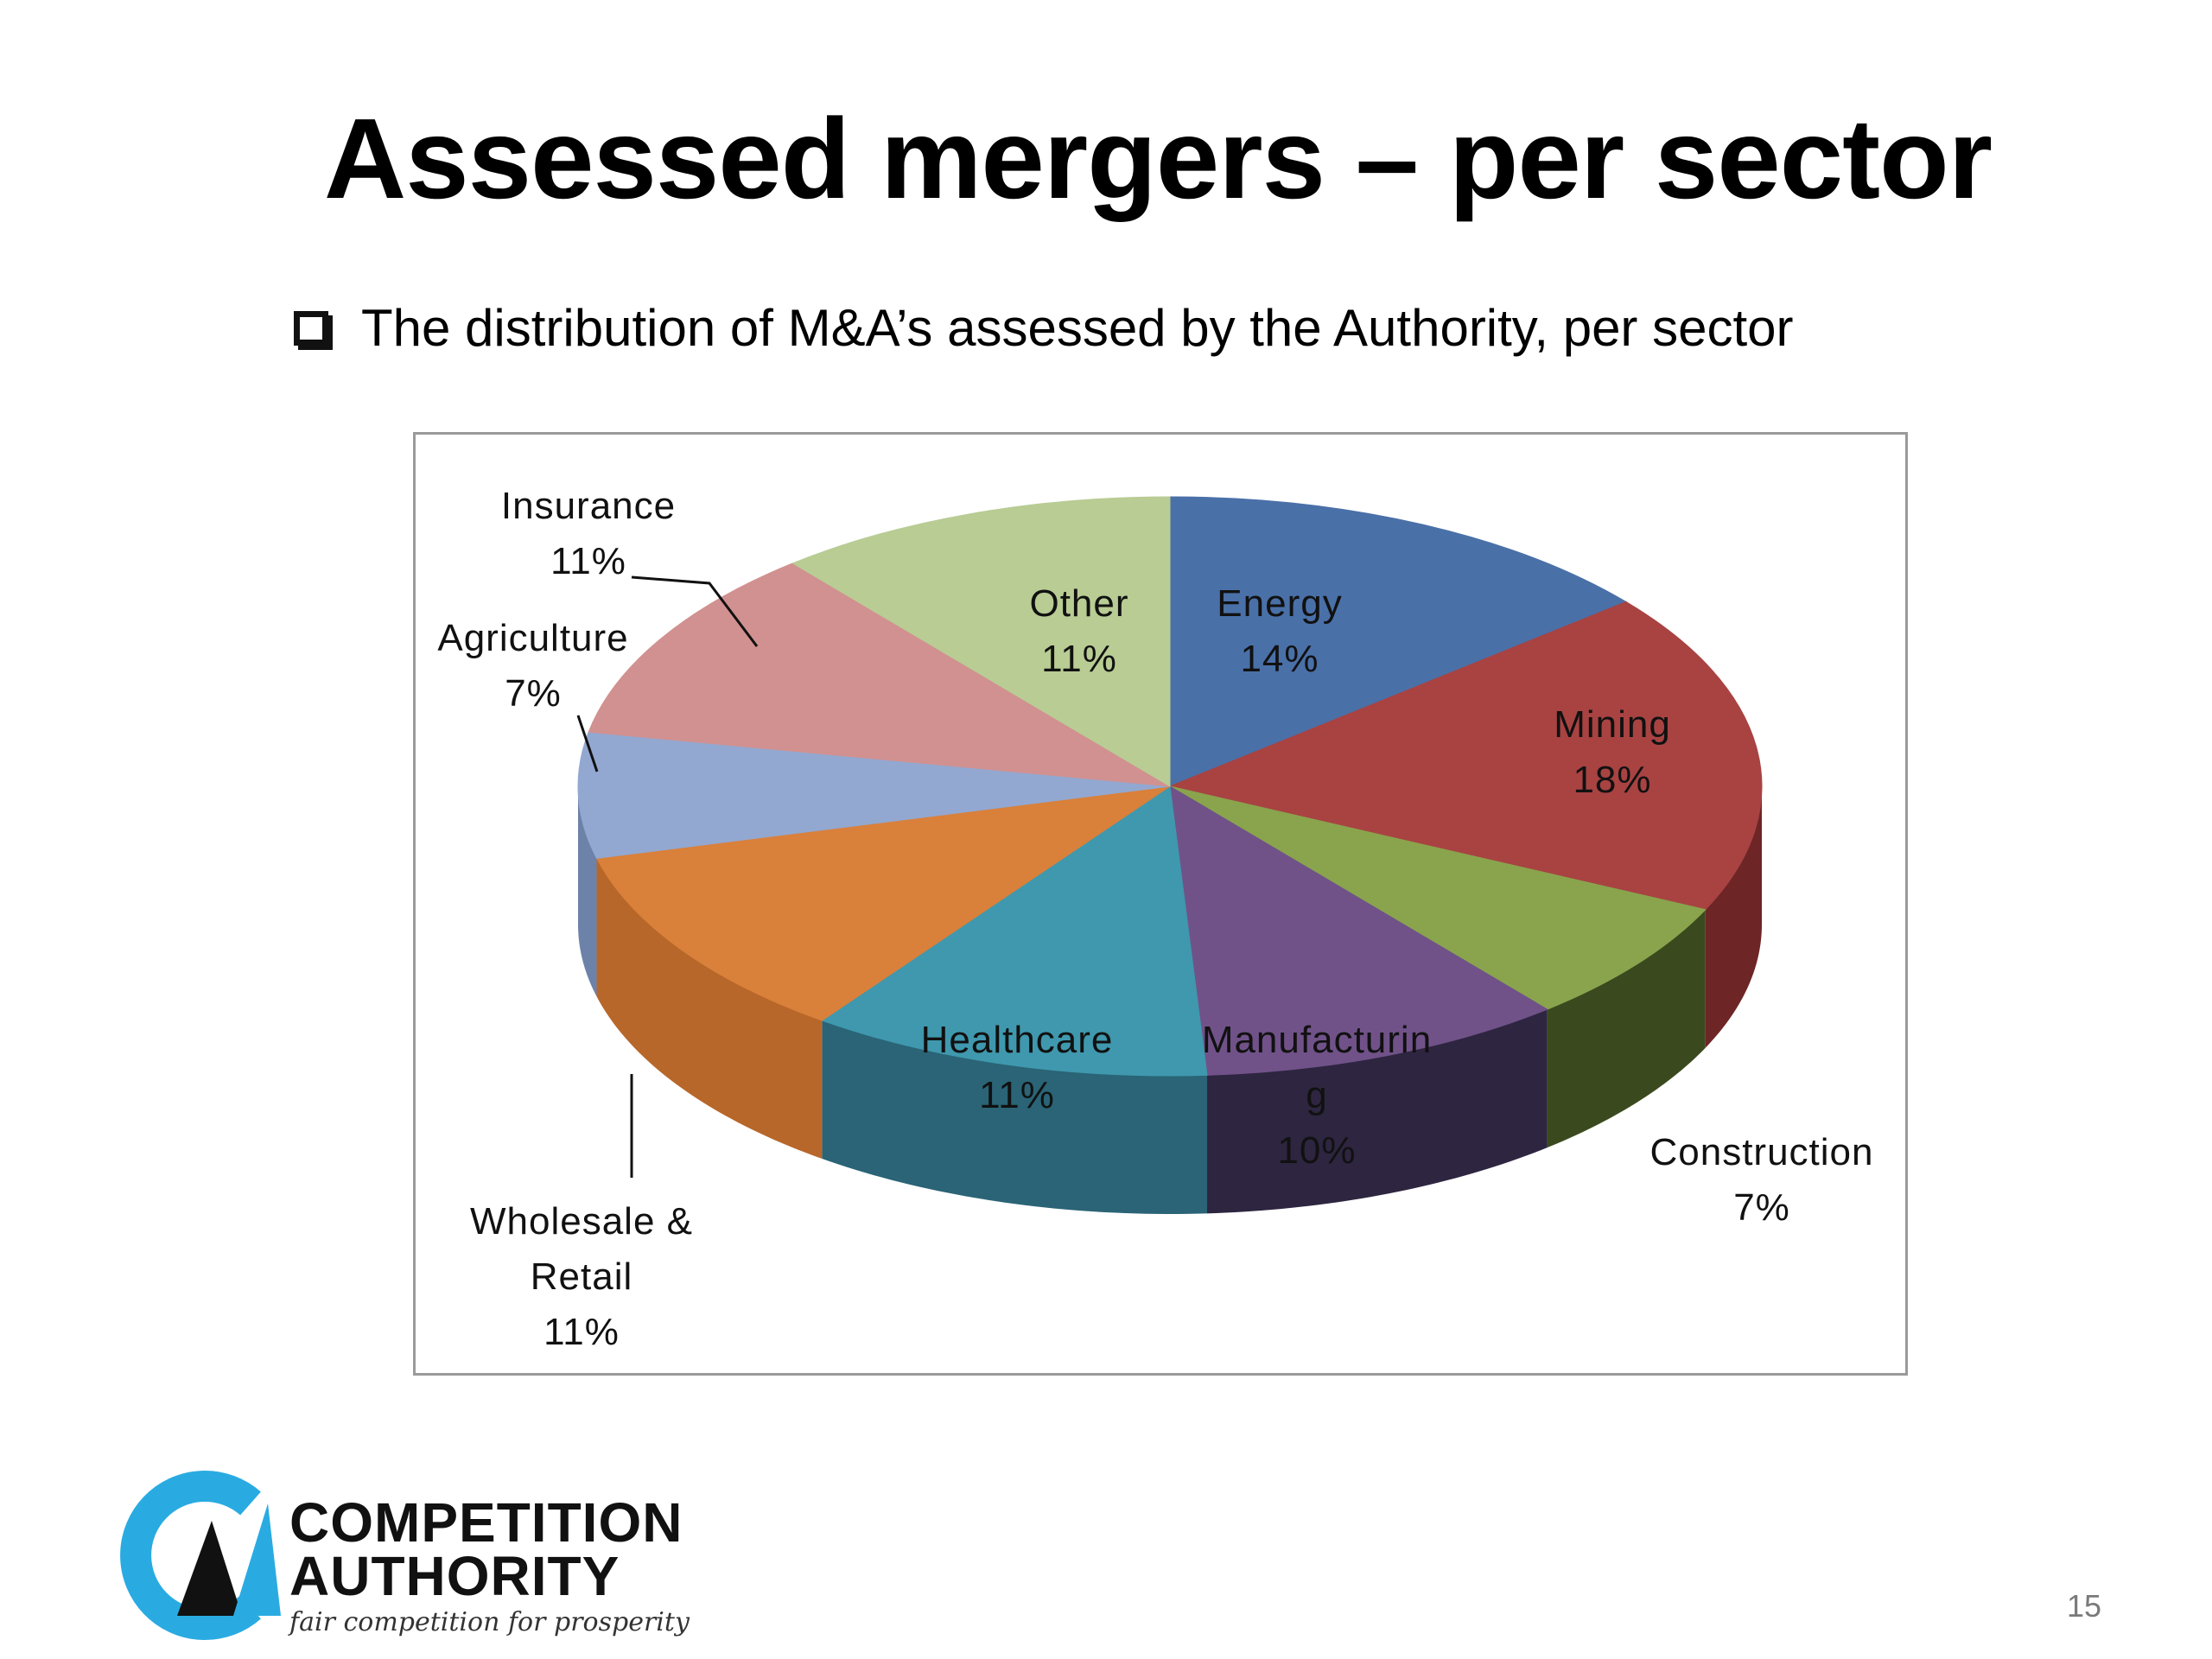 The image size is (2212, 1659). I want to click on logo-text-line2: AUTHORITY, so click(454, 1576).